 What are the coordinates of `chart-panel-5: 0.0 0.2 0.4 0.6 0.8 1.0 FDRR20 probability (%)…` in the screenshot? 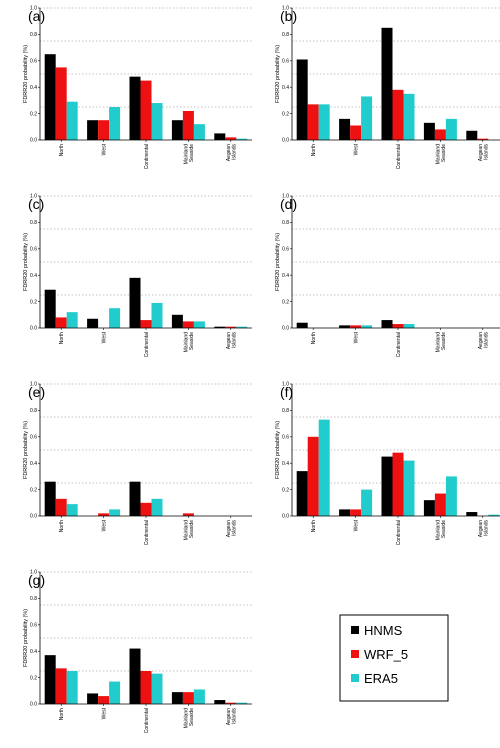 It's located at (137, 463).